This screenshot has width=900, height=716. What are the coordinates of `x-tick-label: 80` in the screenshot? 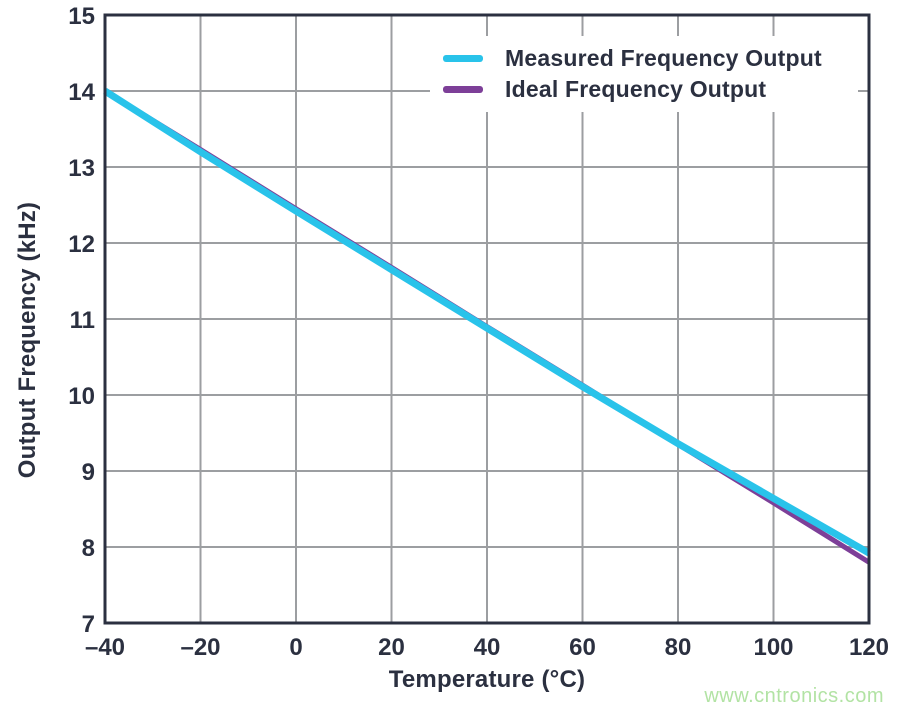 It's located at (678, 647).